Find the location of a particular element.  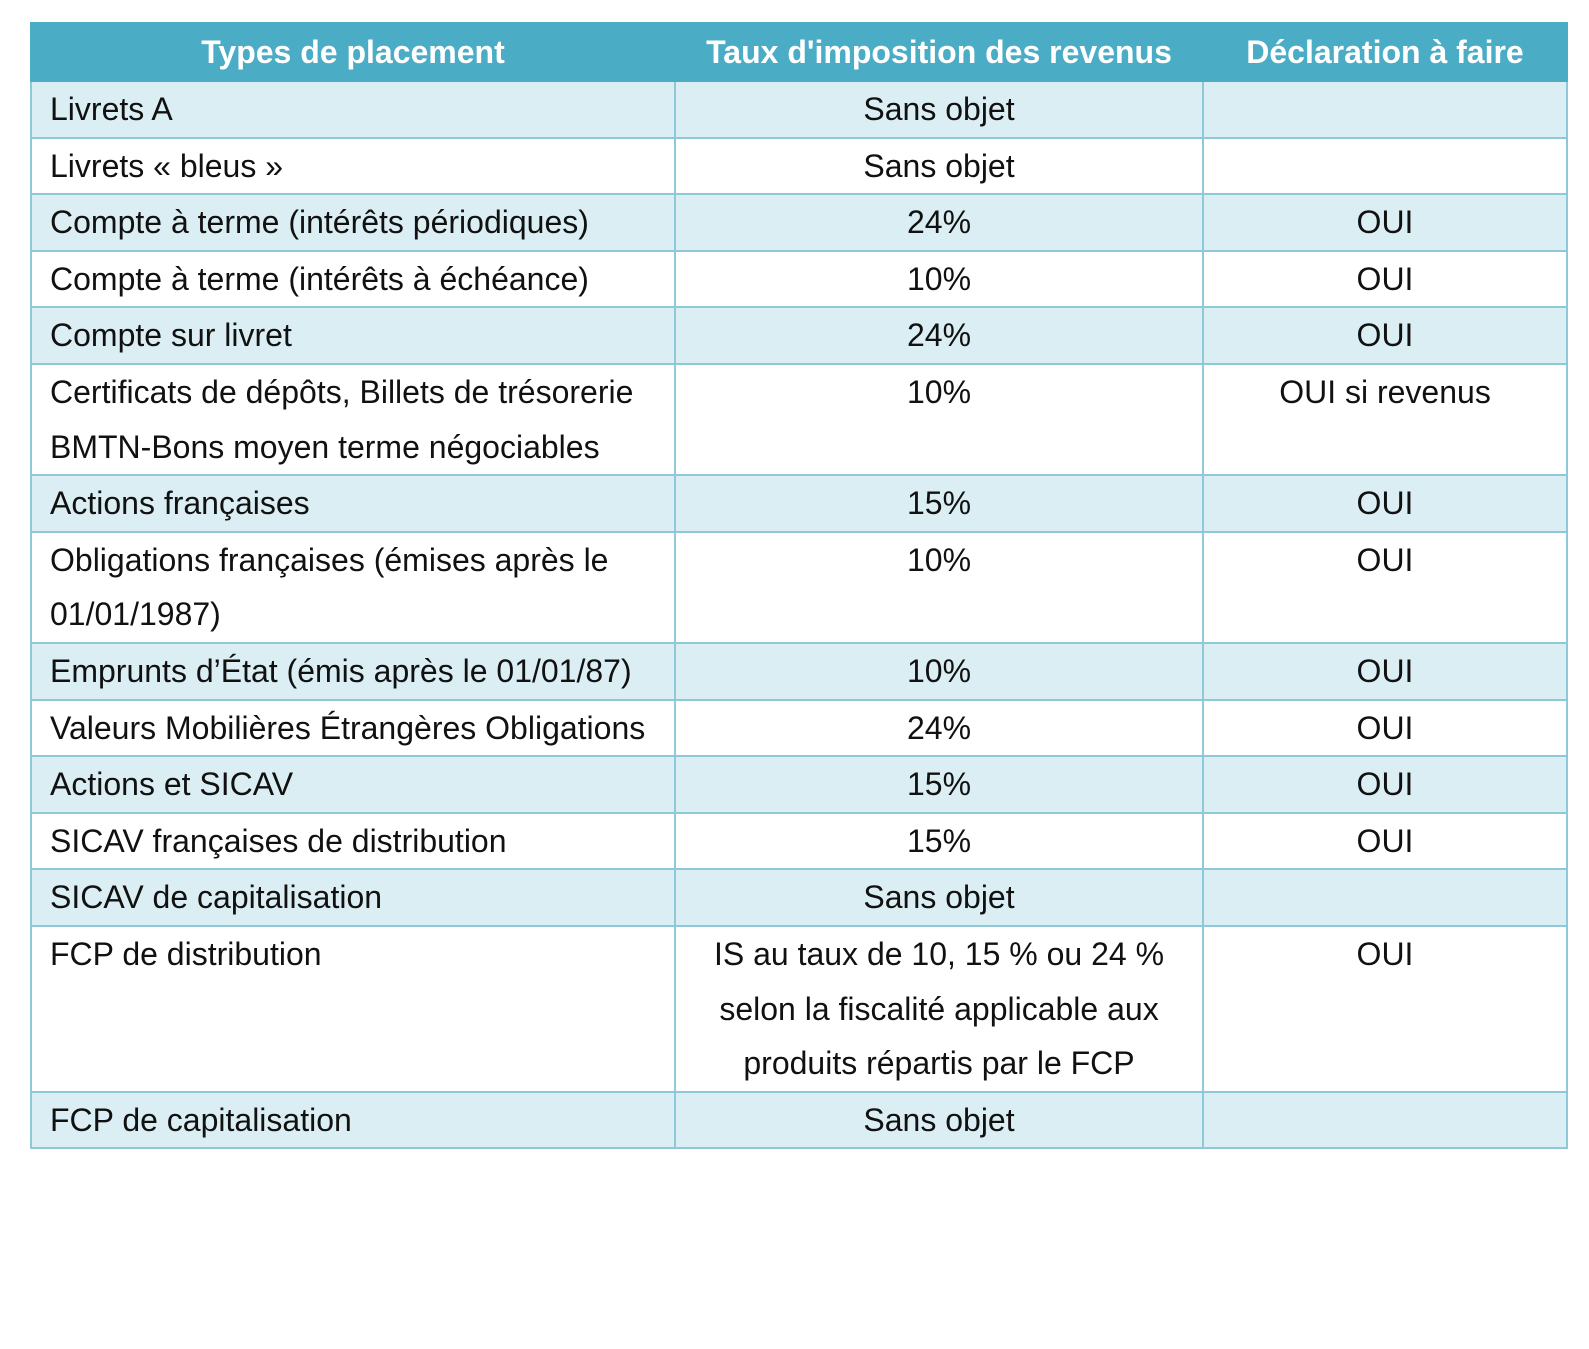

header-types-de-placement: Types de placement is located at coordinates (353, 52).